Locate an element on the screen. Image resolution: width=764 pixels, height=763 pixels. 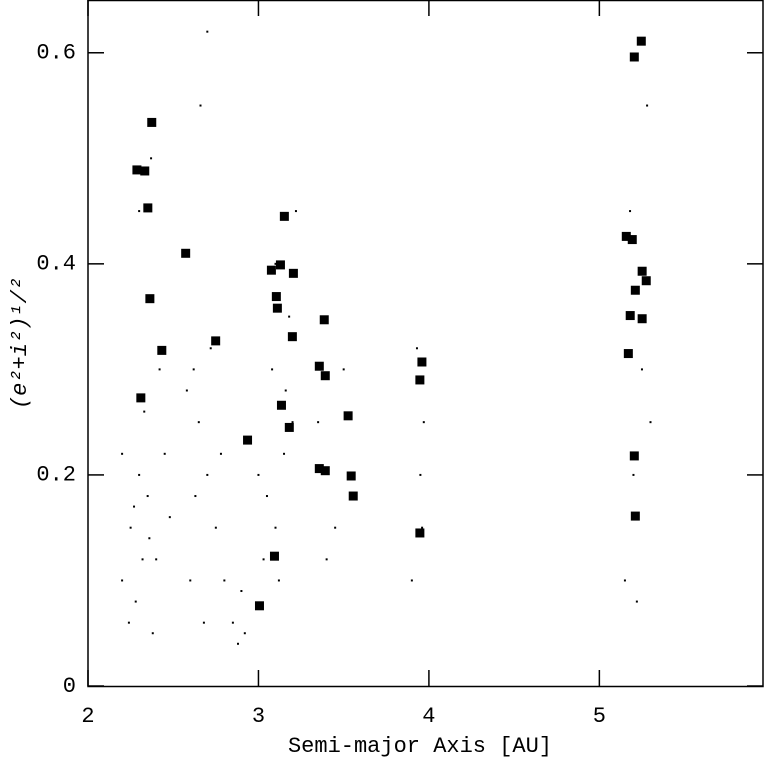
y-tick-label: 0 is located at coordinates (69, 686).